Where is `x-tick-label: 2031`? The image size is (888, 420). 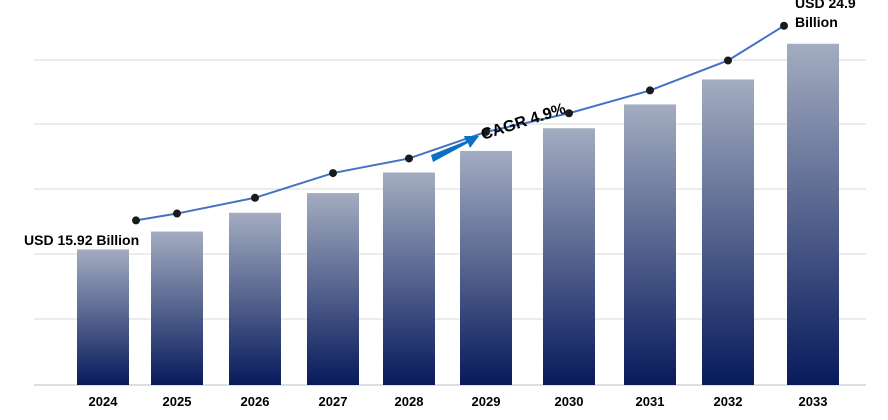 x-tick-label: 2031 is located at coordinates (650, 401).